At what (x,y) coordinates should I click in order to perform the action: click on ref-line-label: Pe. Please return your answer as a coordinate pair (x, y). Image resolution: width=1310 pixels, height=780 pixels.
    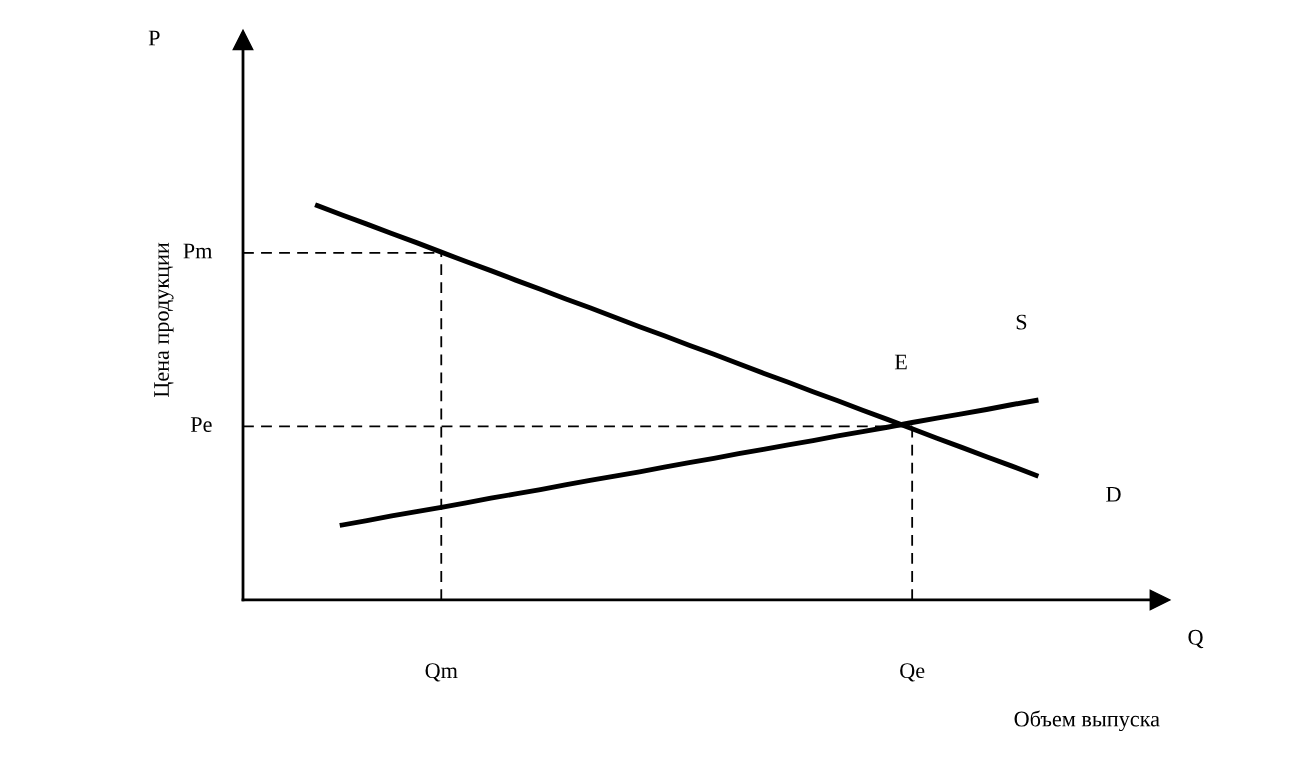
    Looking at the image, I should click on (201, 424).